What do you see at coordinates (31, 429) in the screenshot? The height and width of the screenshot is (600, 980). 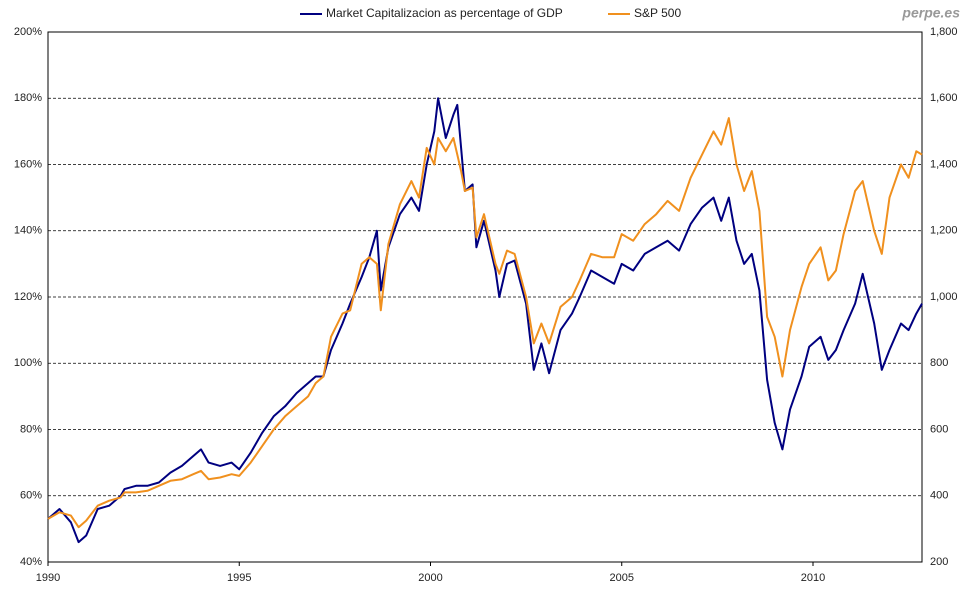 I see `y-tick-label: 80%` at bounding box center [31, 429].